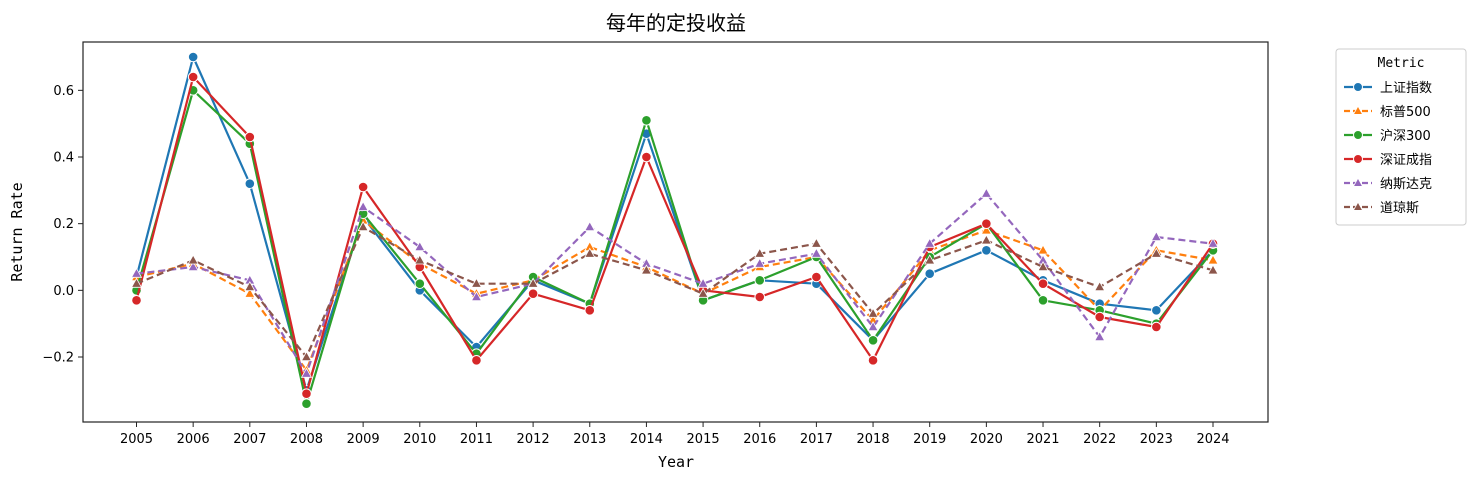  What do you see at coordinates (1401, 63) in the screenshot?
I see `legend-title: Metric` at bounding box center [1401, 63].